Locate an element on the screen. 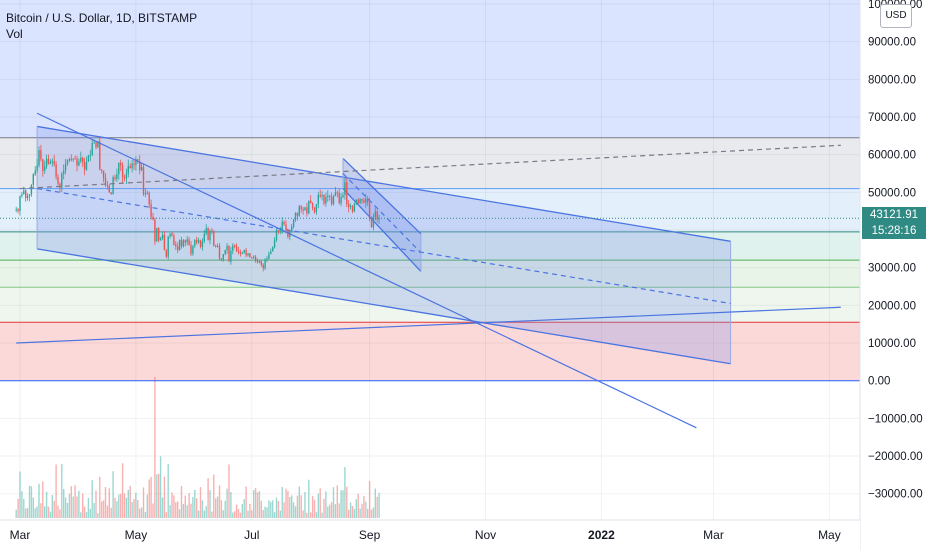  y-tick-label: 60000.00 is located at coordinates (892, 156).